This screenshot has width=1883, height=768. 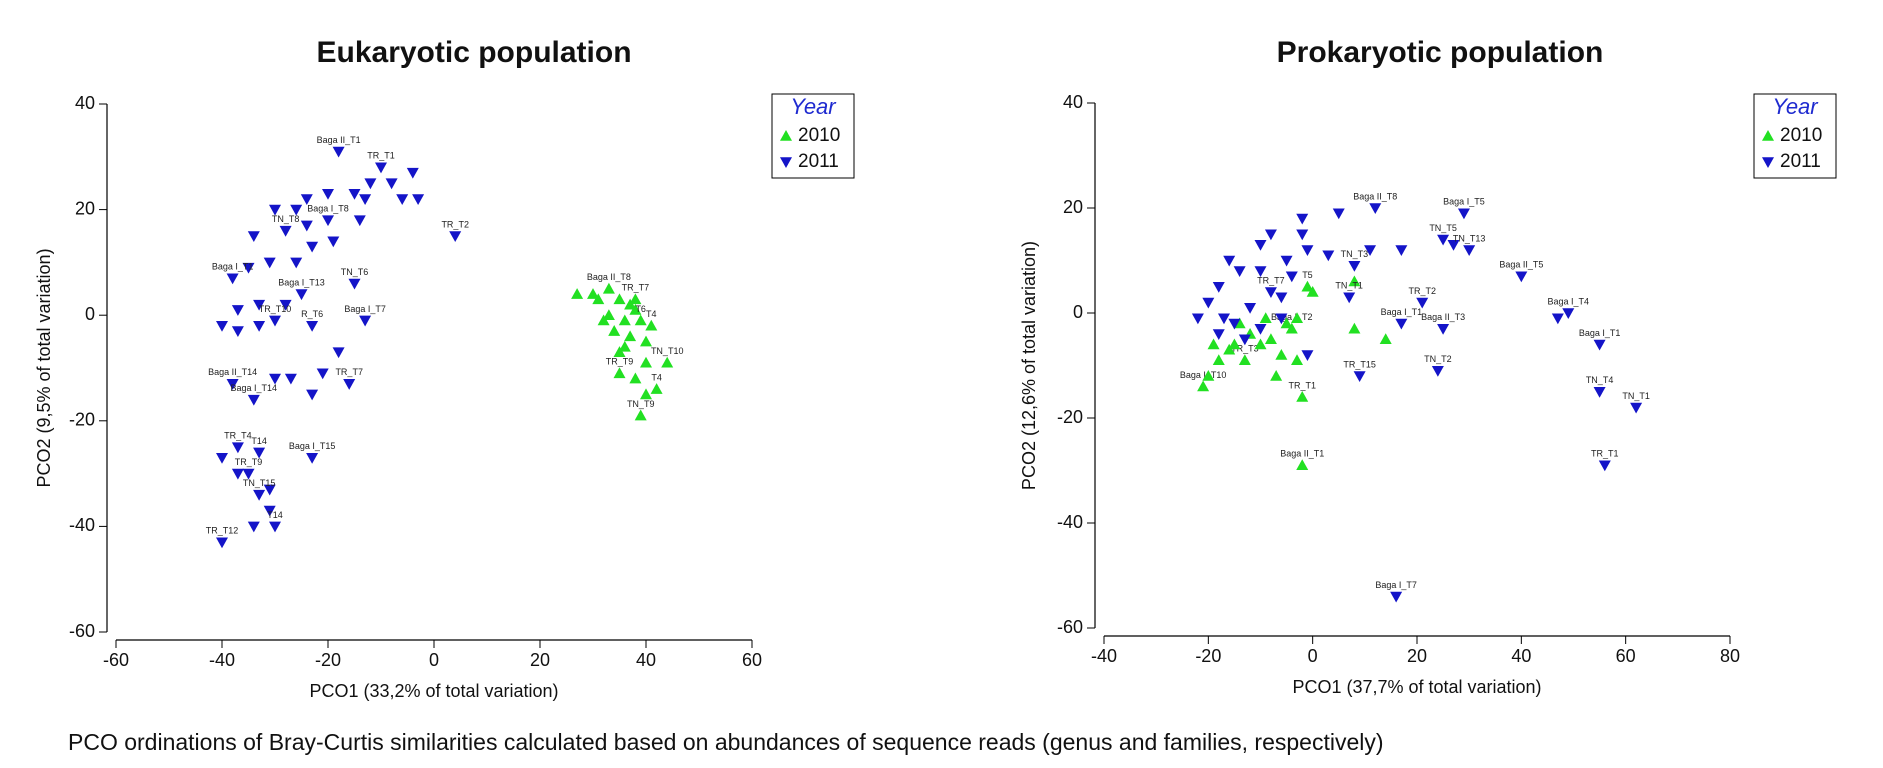 What do you see at coordinates (1443, 228) in the screenshot?
I see `point-label: TN_T5` at bounding box center [1443, 228].